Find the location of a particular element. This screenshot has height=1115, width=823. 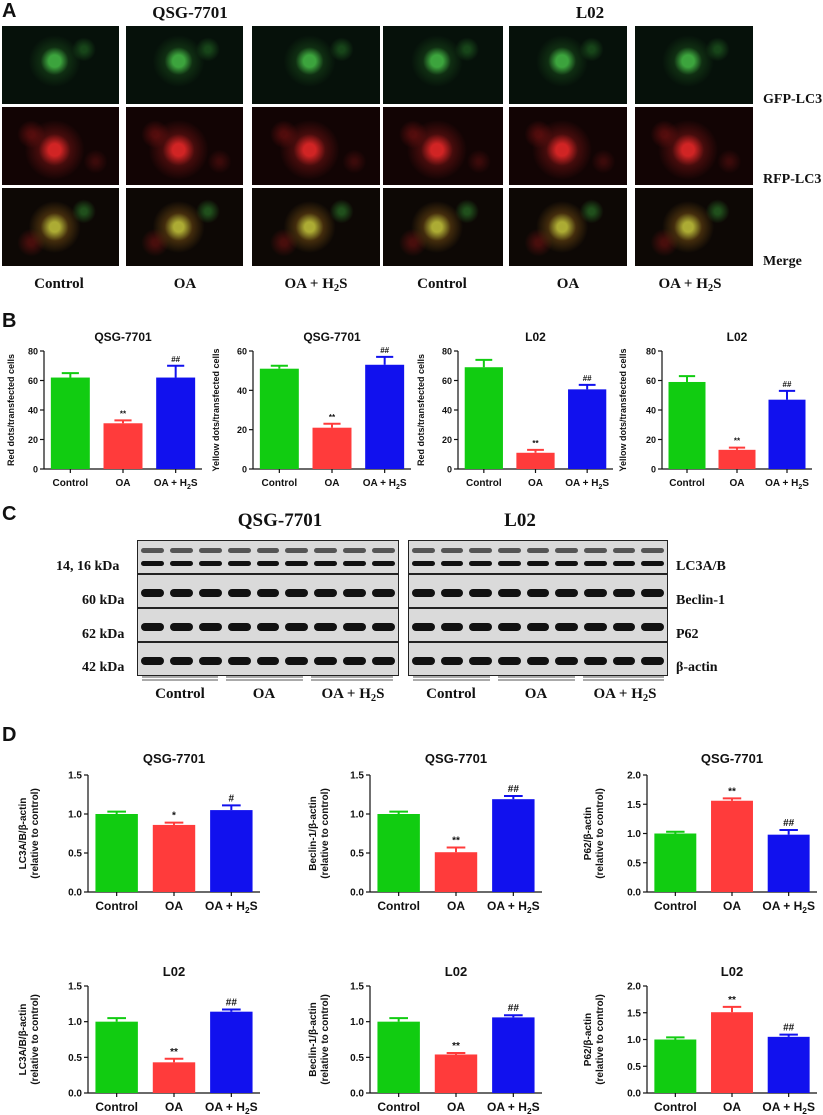

blot-strip-actin-qsg is located at coordinates (268, 659).